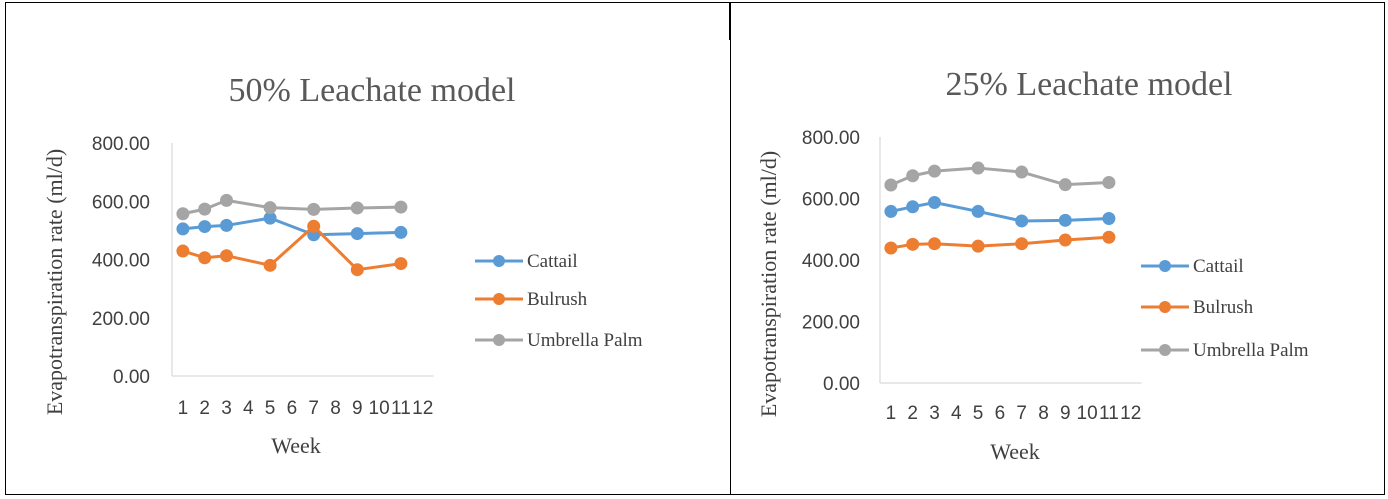  I want to click on x-tick-label: 7, so click(1021, 413).